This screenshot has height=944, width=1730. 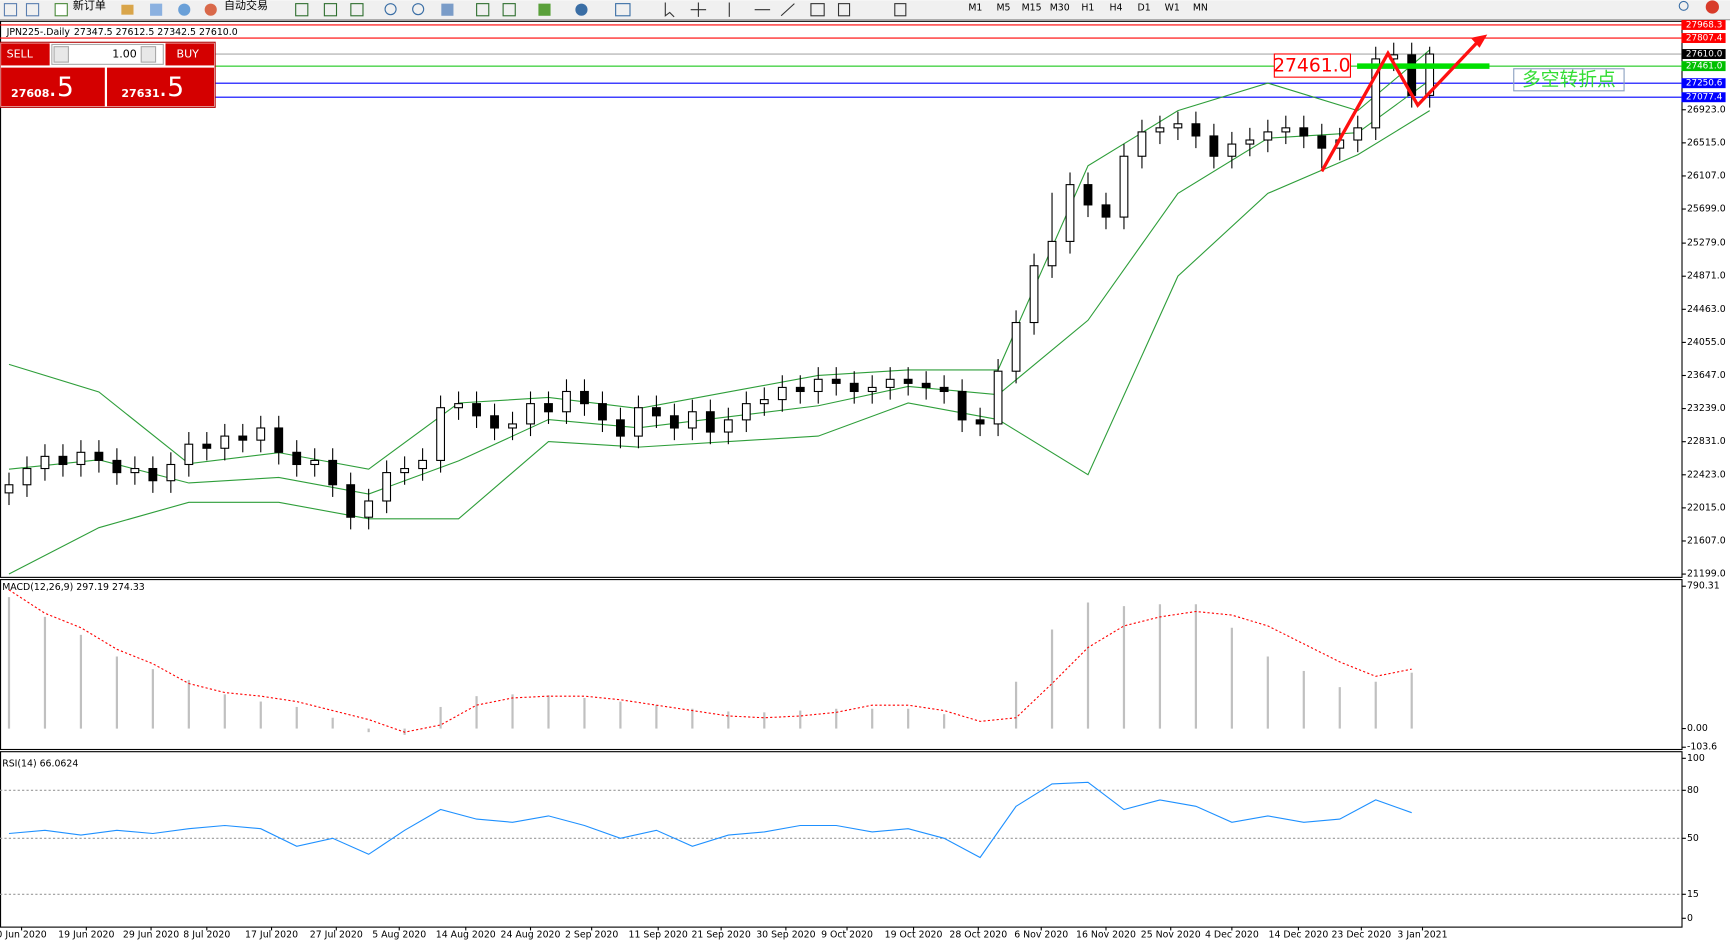 I want to click on timeframe-bar: M1 M5 M15 M30 H1 H4 D1 W1 MN, so click(x=1088, y=8).